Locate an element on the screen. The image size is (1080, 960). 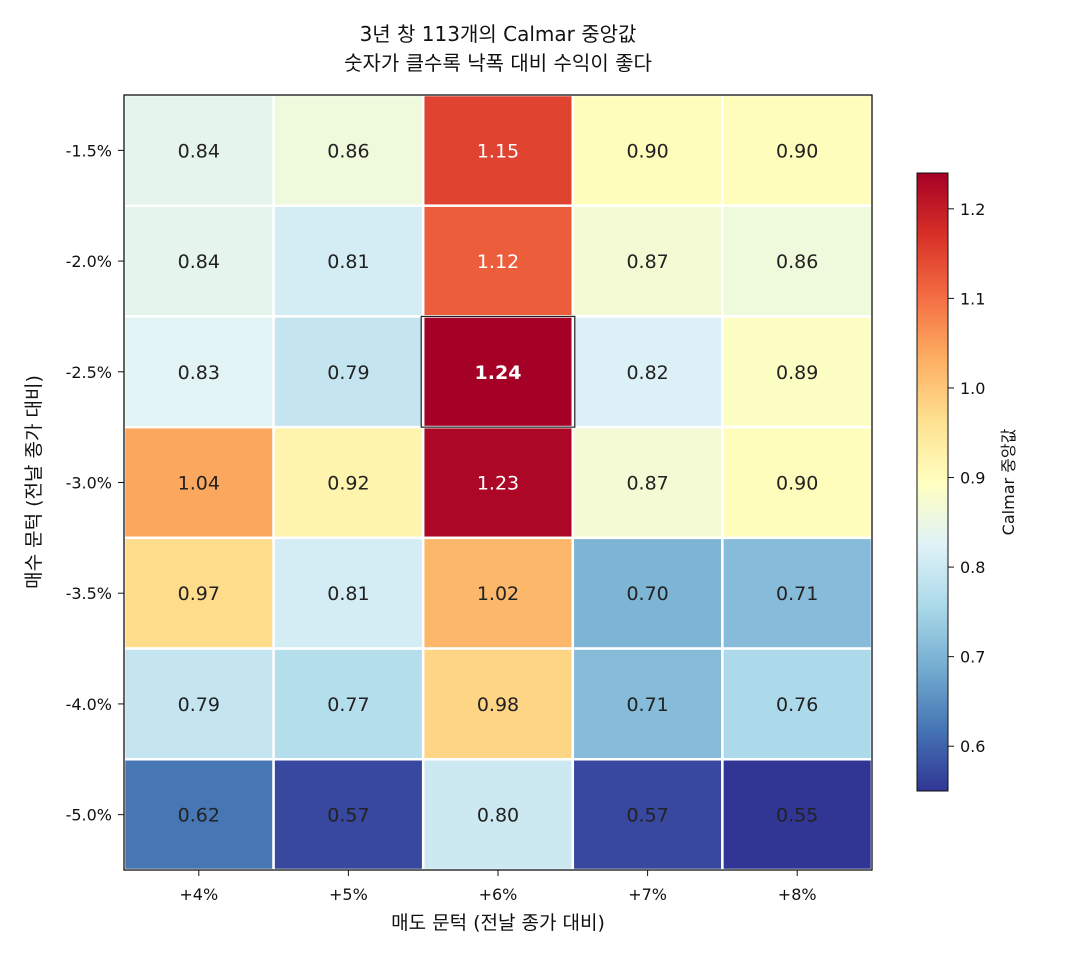
cell-value-label: 1.23 is located at coordinates (498, 484).